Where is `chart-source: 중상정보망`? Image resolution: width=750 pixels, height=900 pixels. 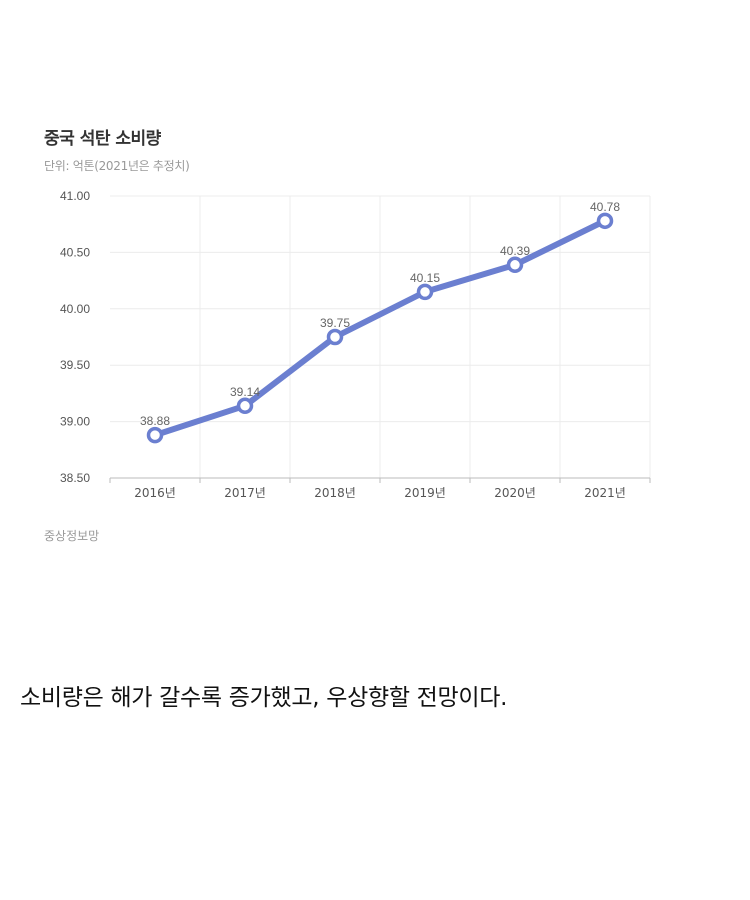
chart-source: 중상정보망 is located at coordinates (72, 536).